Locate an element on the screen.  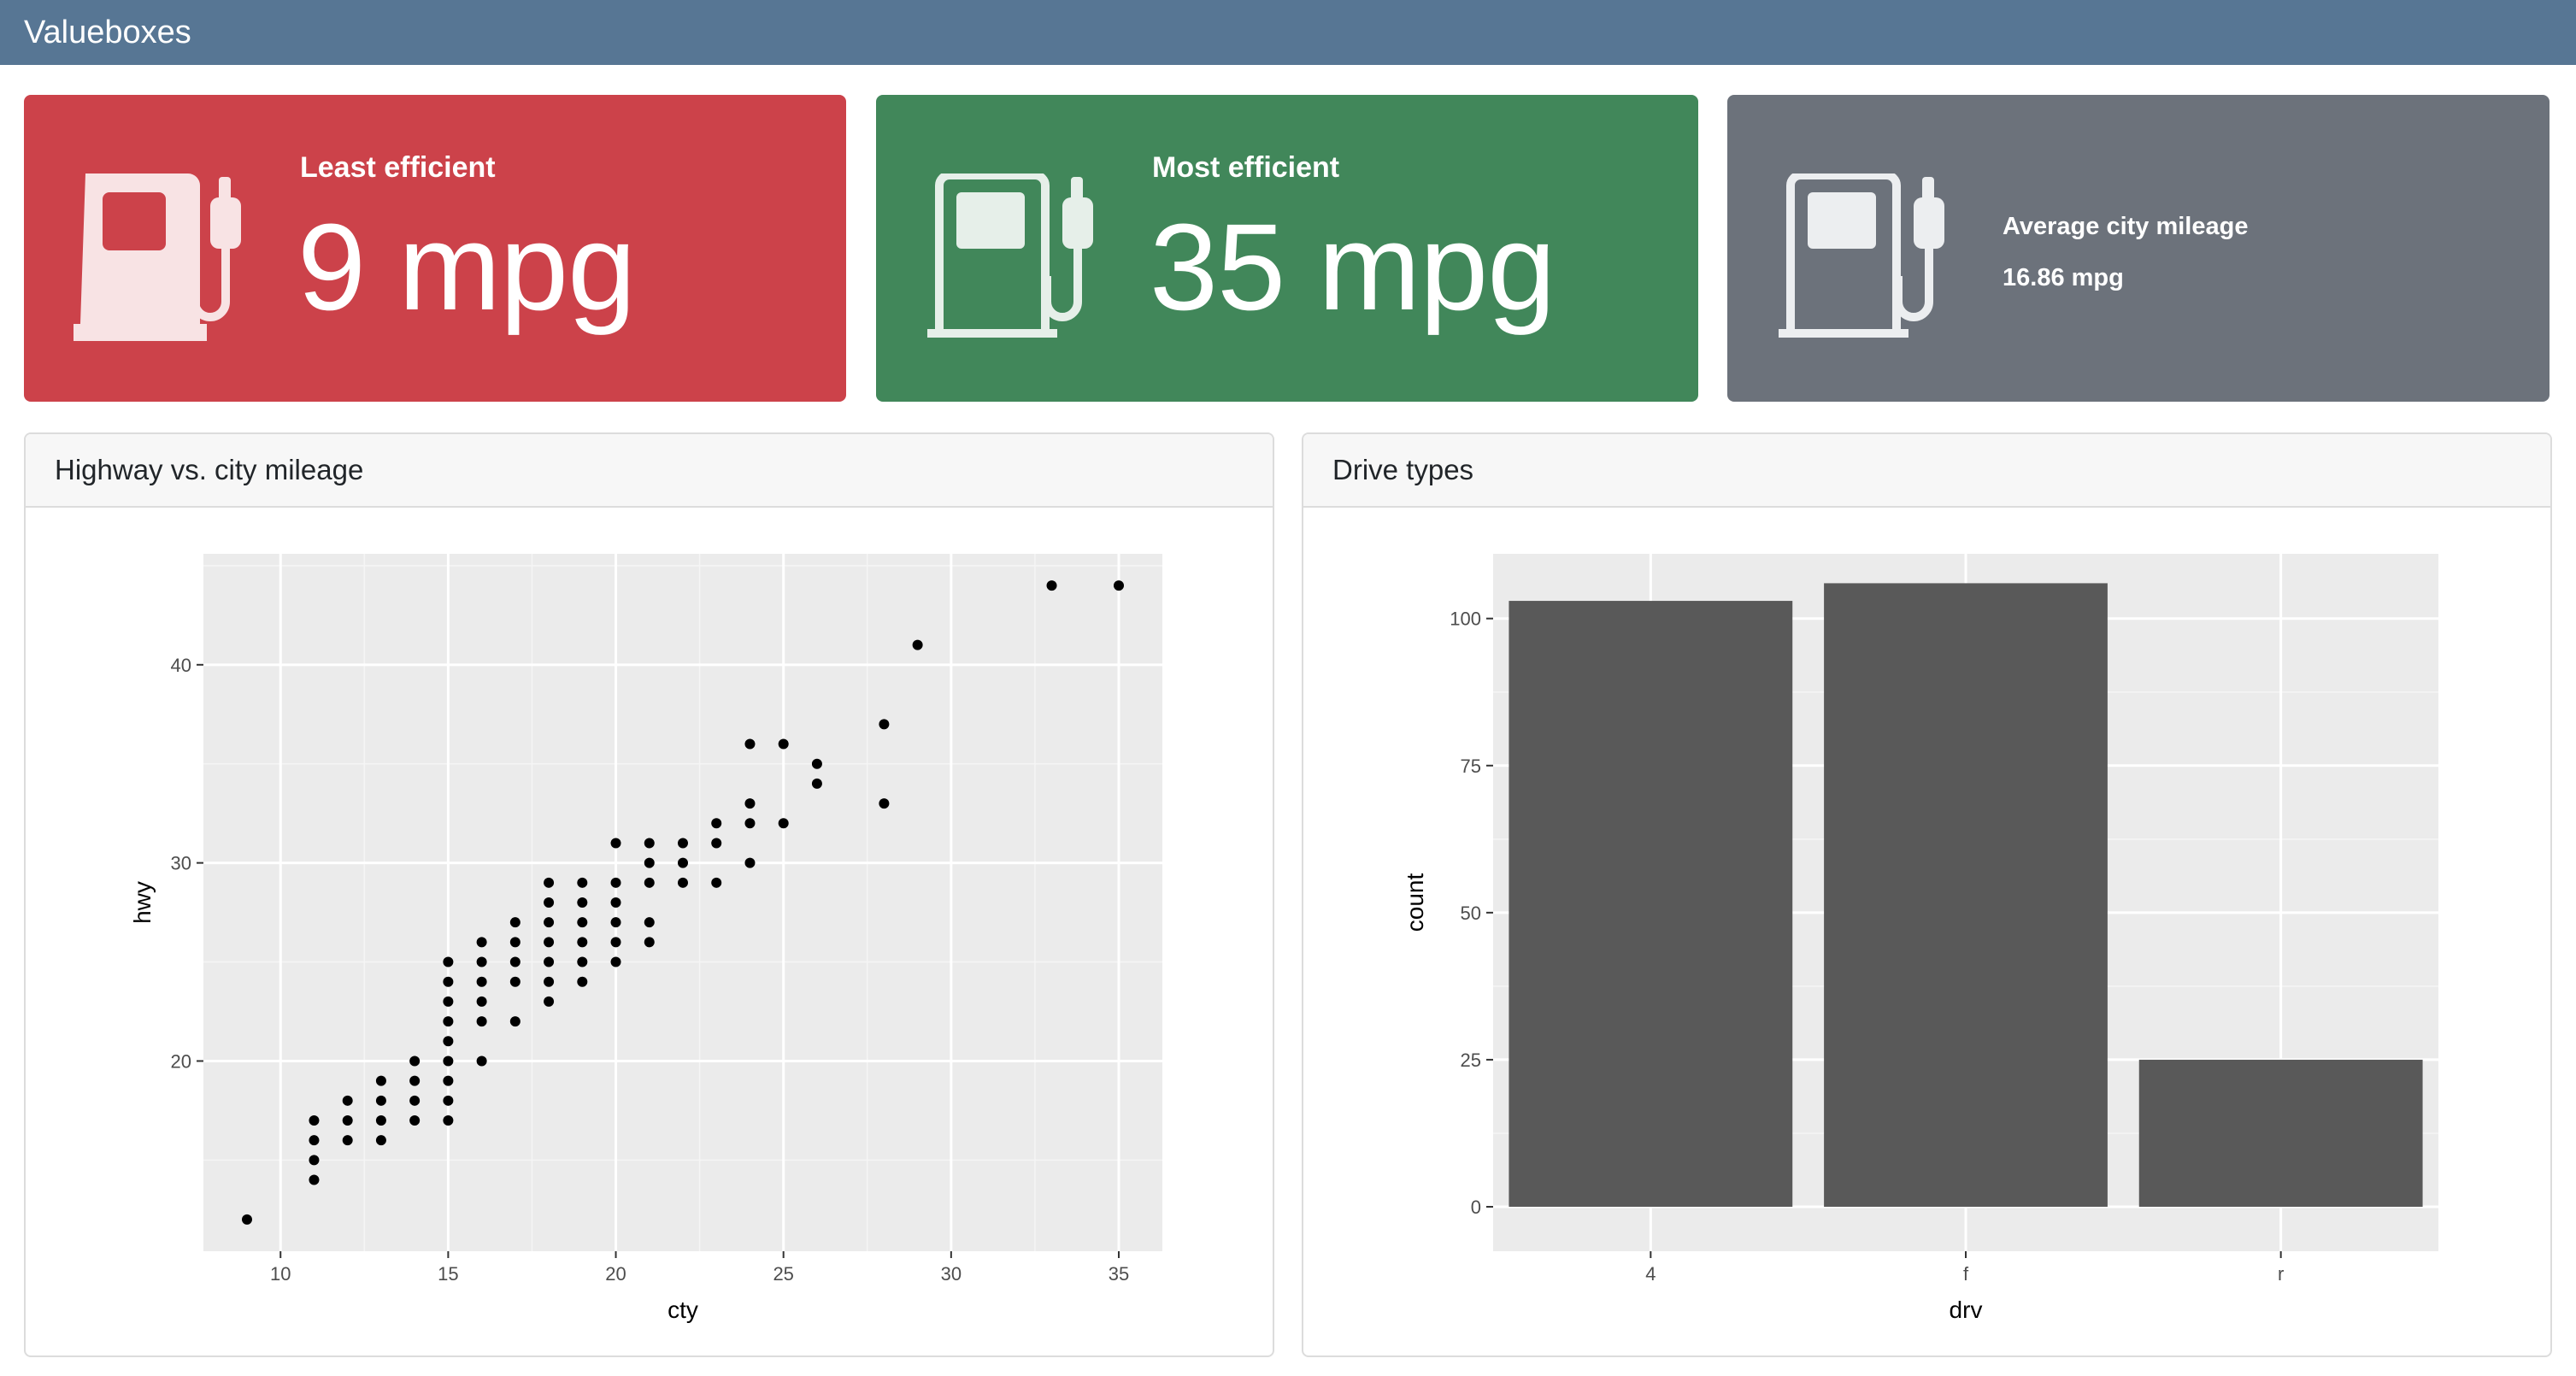
y-axis-label: count is located at coordinates (1415, 902).